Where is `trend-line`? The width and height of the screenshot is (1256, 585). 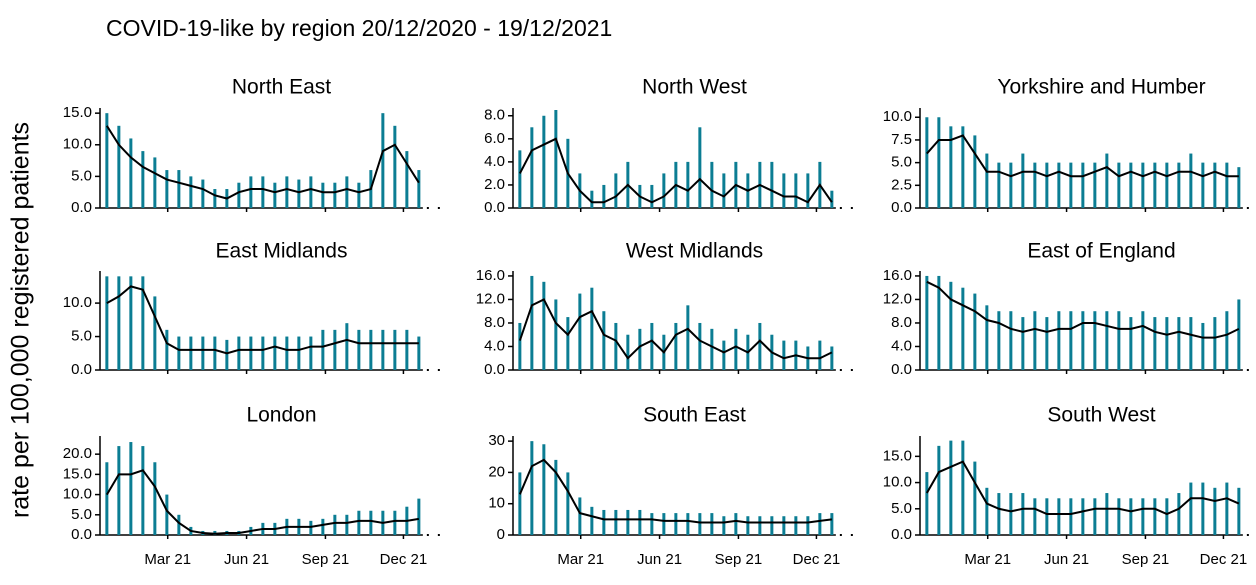
trend-line is located at coordinates (1082, 156).